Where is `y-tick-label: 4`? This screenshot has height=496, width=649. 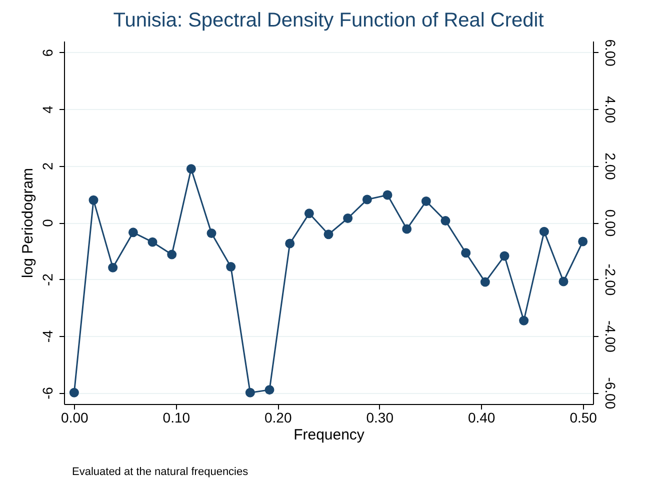 y-tick-label: 4 is located at coordinates (48, 109).